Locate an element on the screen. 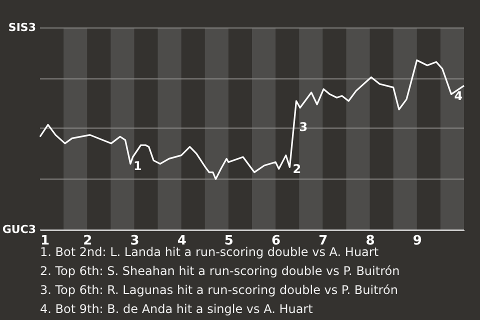 This screenshot has height=320, width=480. annotation: 1 is located at coordinates (137, 165).